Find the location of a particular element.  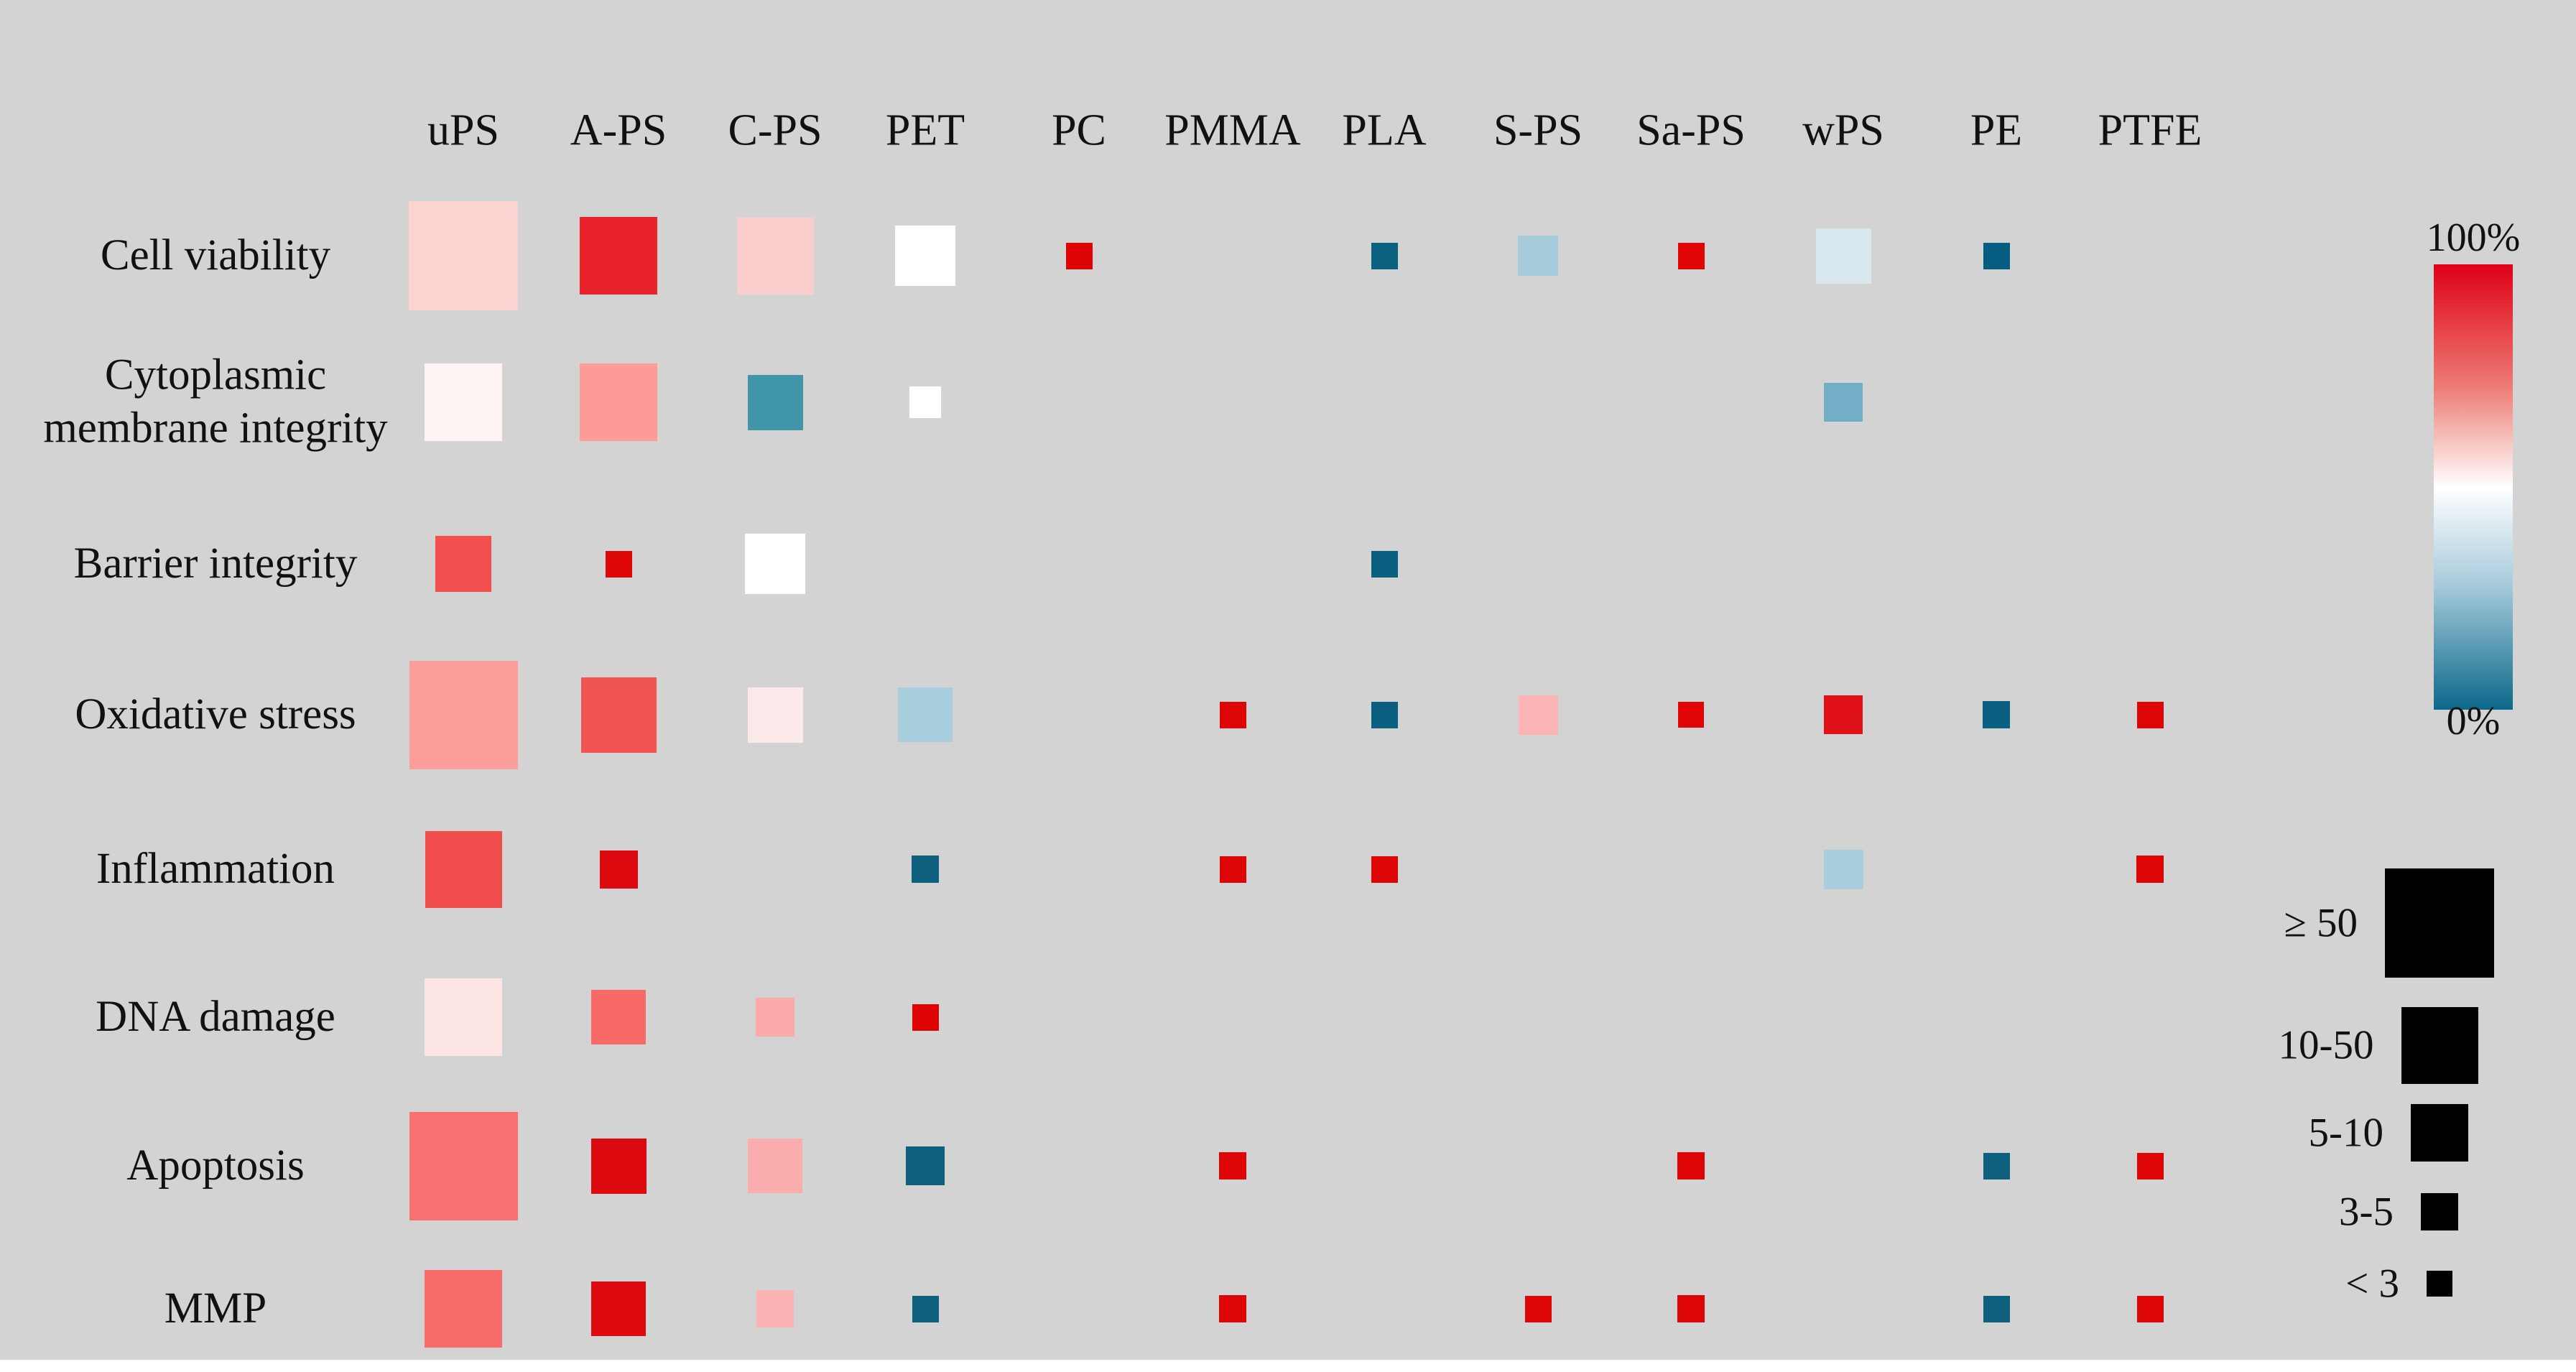

row-label-cytoplasmic-membrane-integrity: Cytoplasmic membrane integrity is located at coordinates (215, 402).